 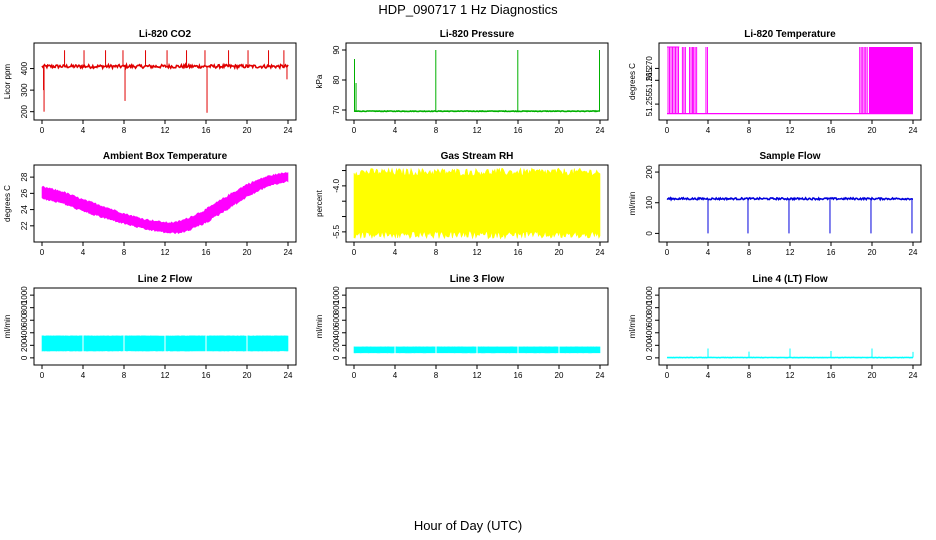 What do you see at coordinates (165, 279) in the screenshot?
I see `panel-title: Line 2 Flow` at bounding box center [165, 279].